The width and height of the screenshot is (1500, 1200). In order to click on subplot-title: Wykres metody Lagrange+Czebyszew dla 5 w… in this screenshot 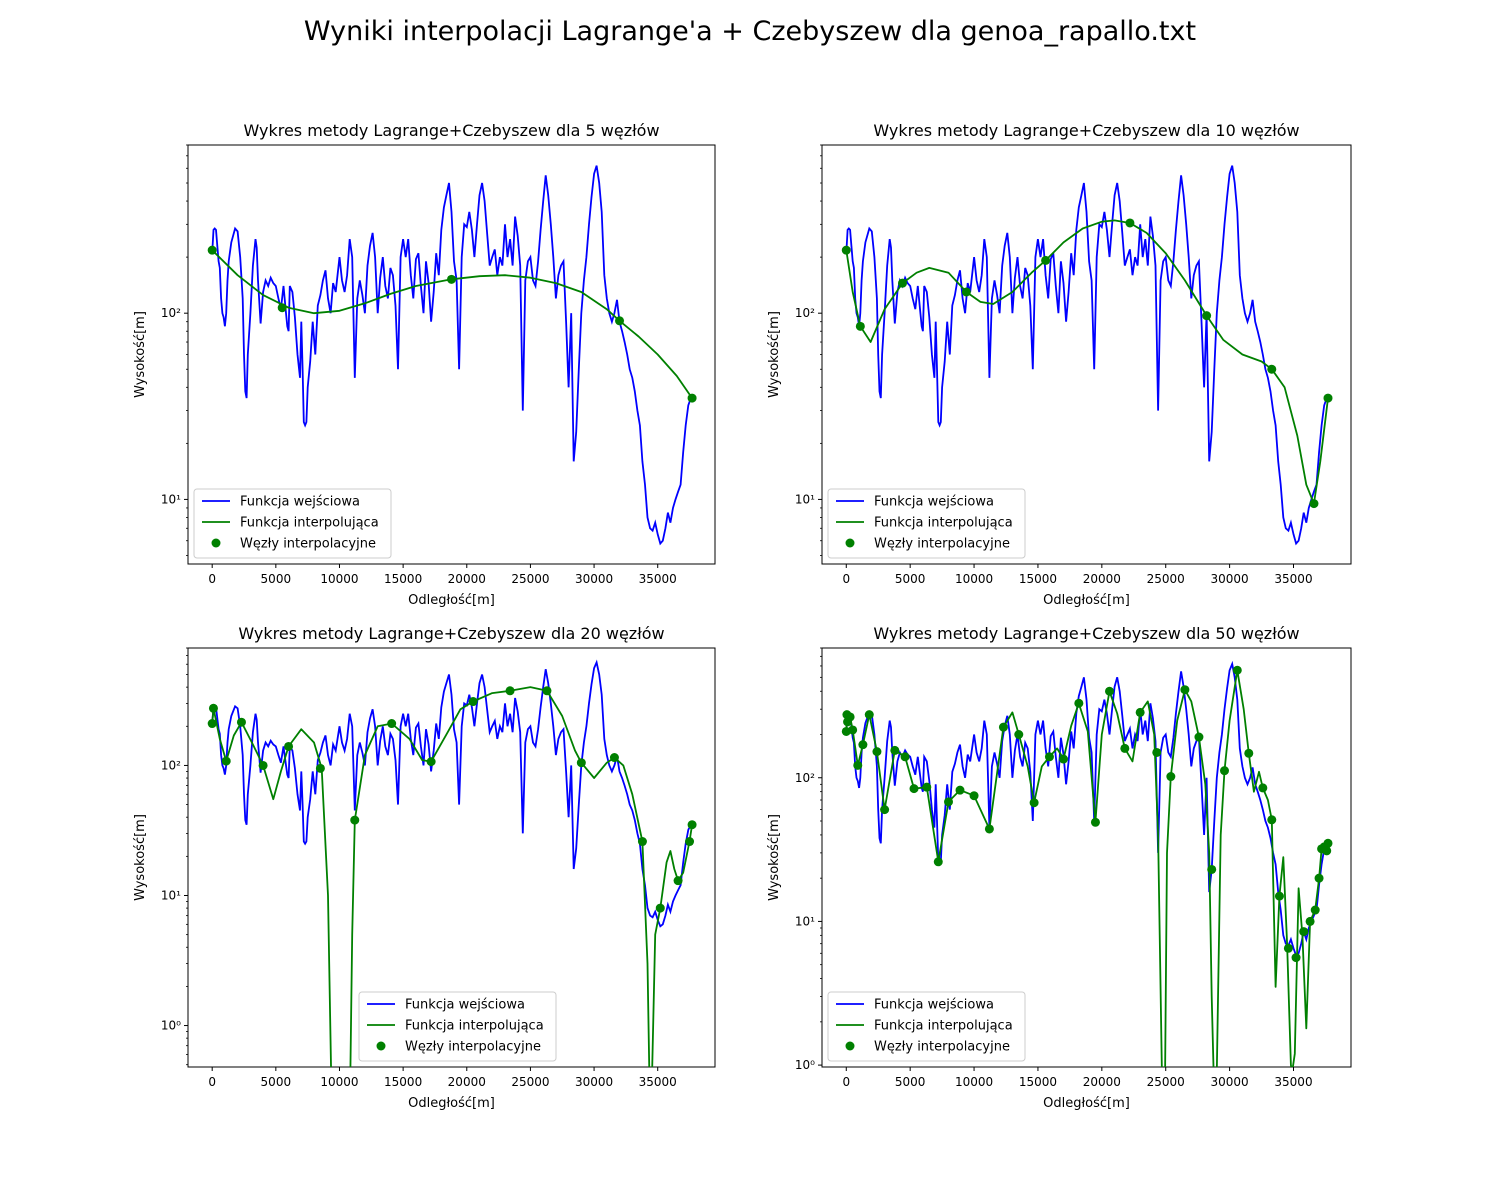, I will do `click(451, 130)`.